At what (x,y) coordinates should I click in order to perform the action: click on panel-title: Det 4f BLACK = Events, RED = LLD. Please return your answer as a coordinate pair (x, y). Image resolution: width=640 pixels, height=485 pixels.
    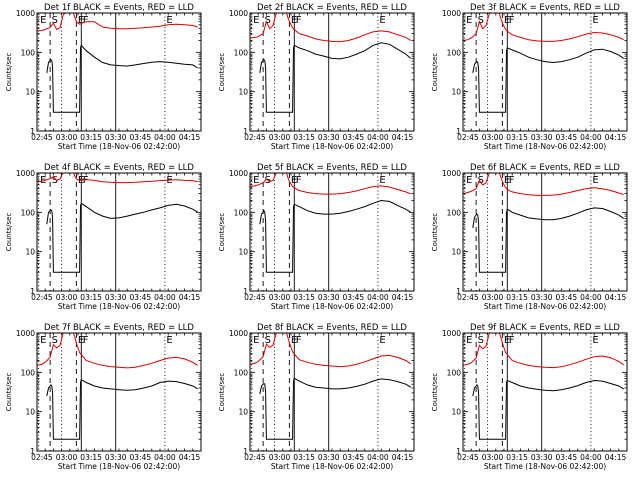
    Looking at the image, I should click on (119, 168).